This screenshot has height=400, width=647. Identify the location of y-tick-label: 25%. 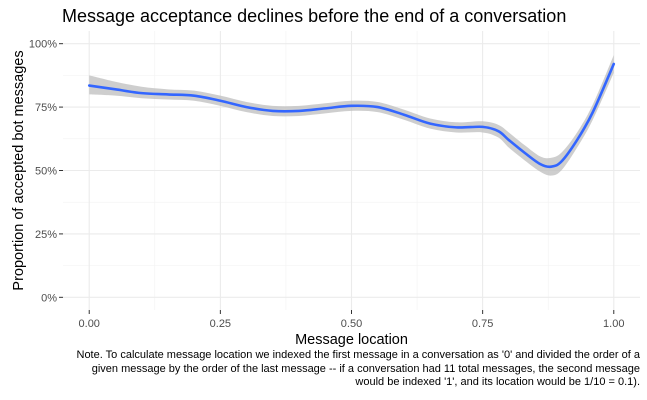
(46, 235).